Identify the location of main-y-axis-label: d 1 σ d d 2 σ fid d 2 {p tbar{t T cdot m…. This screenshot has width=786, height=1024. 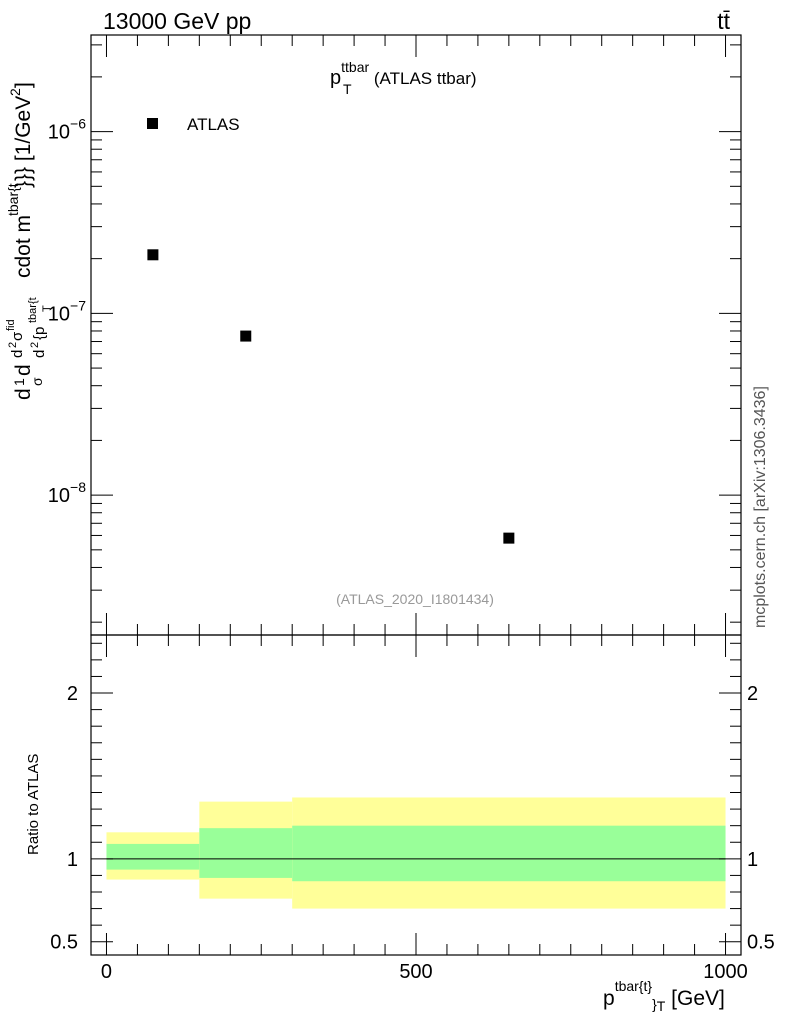
(29, 241).